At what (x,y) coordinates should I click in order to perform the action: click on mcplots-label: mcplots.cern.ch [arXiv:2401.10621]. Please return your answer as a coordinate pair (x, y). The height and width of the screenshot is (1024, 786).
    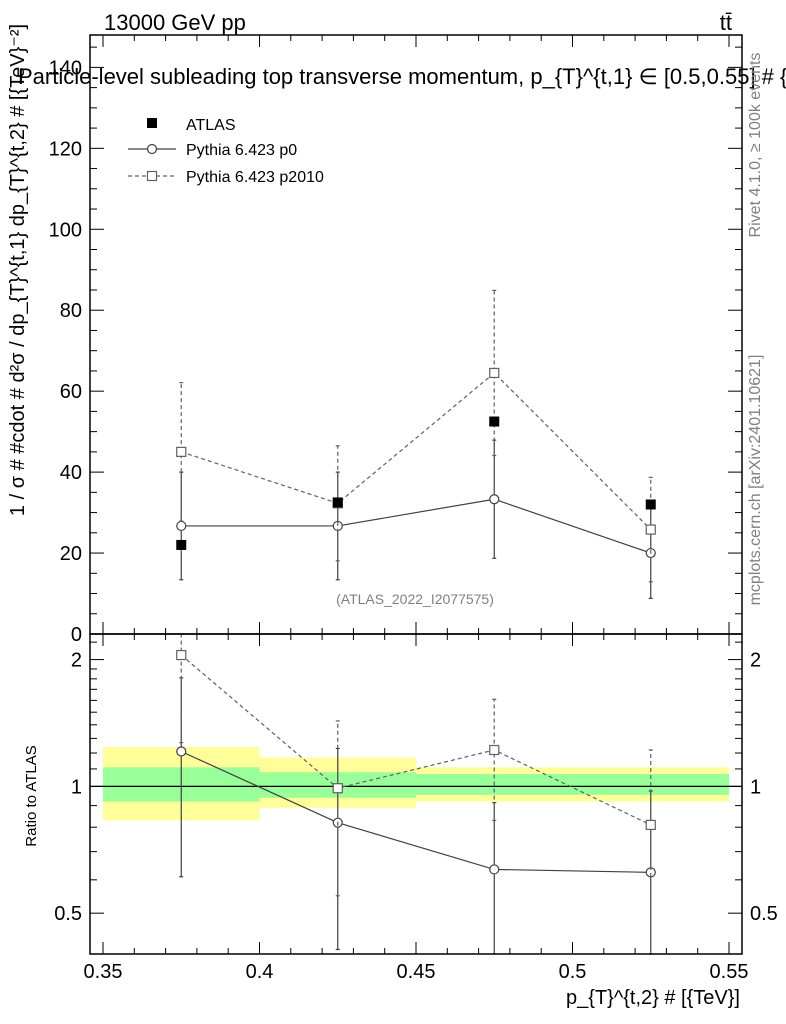
    Looking at the image, I should click on (755, 480).